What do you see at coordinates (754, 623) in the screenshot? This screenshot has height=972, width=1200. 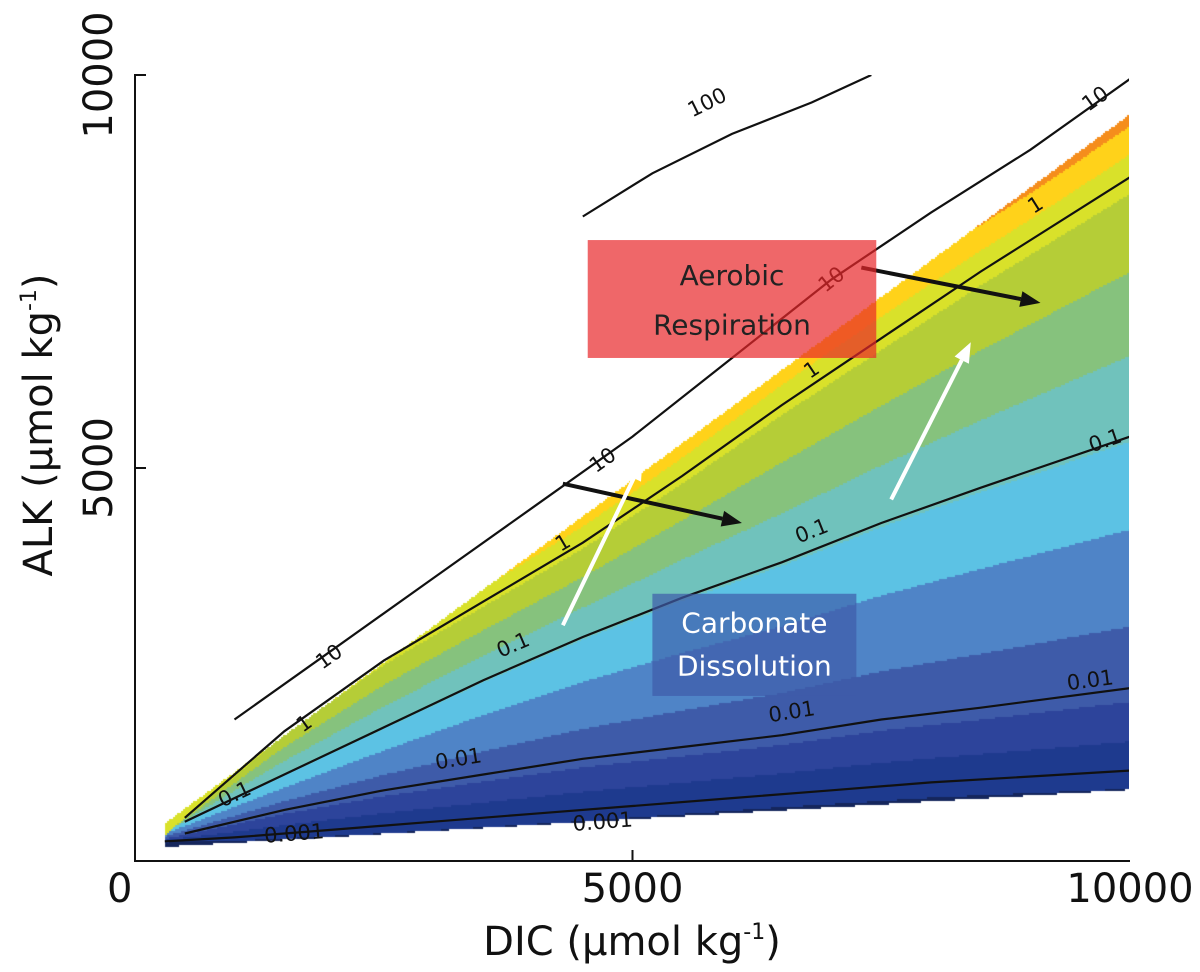 I see `annotation-text: Carbonate` at bounding box center [754, 623].